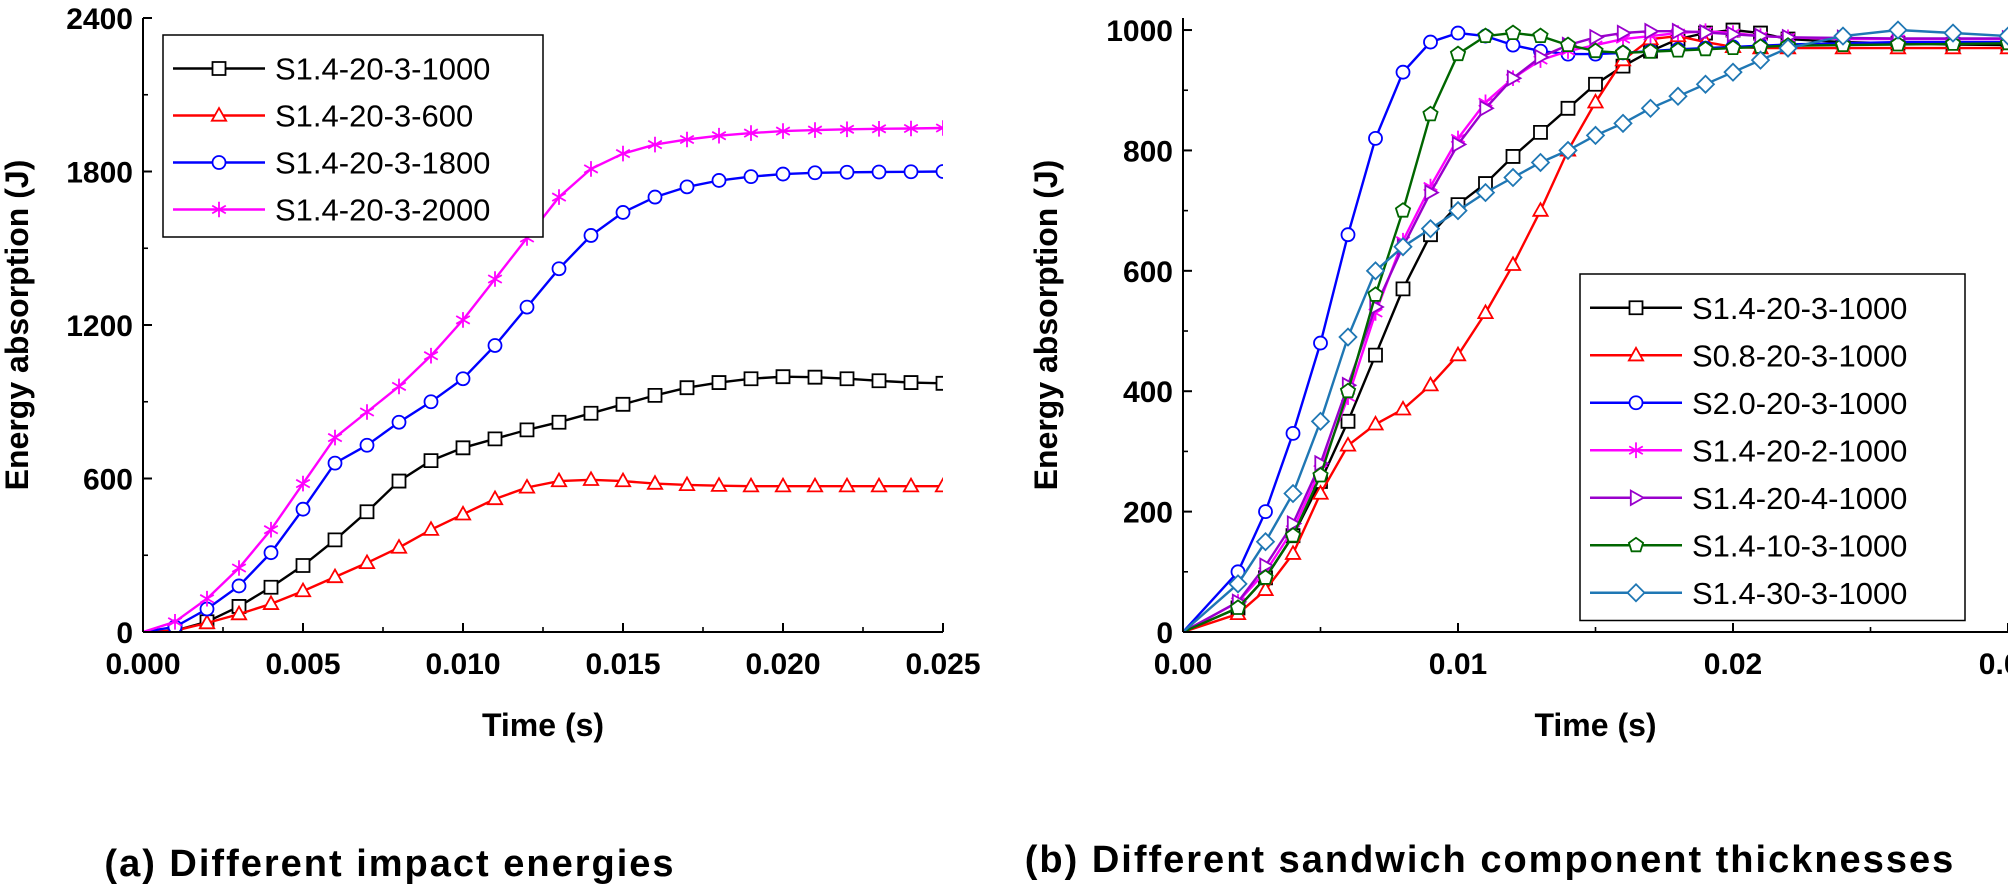 This screenshot has width=2008, height=886. I want to click on x-tick-label: 0.01, so click(1458, 664).